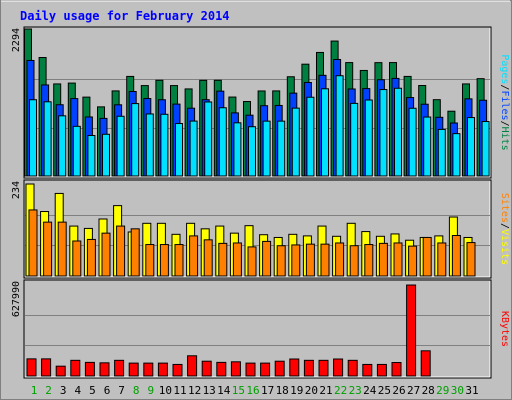 Image resolution: width=512 pixels, height=400 pixels. What do you see at coordinates (428, 390) in the screenshot?
I see `day-label: 28` at bounding box center [428, 390].